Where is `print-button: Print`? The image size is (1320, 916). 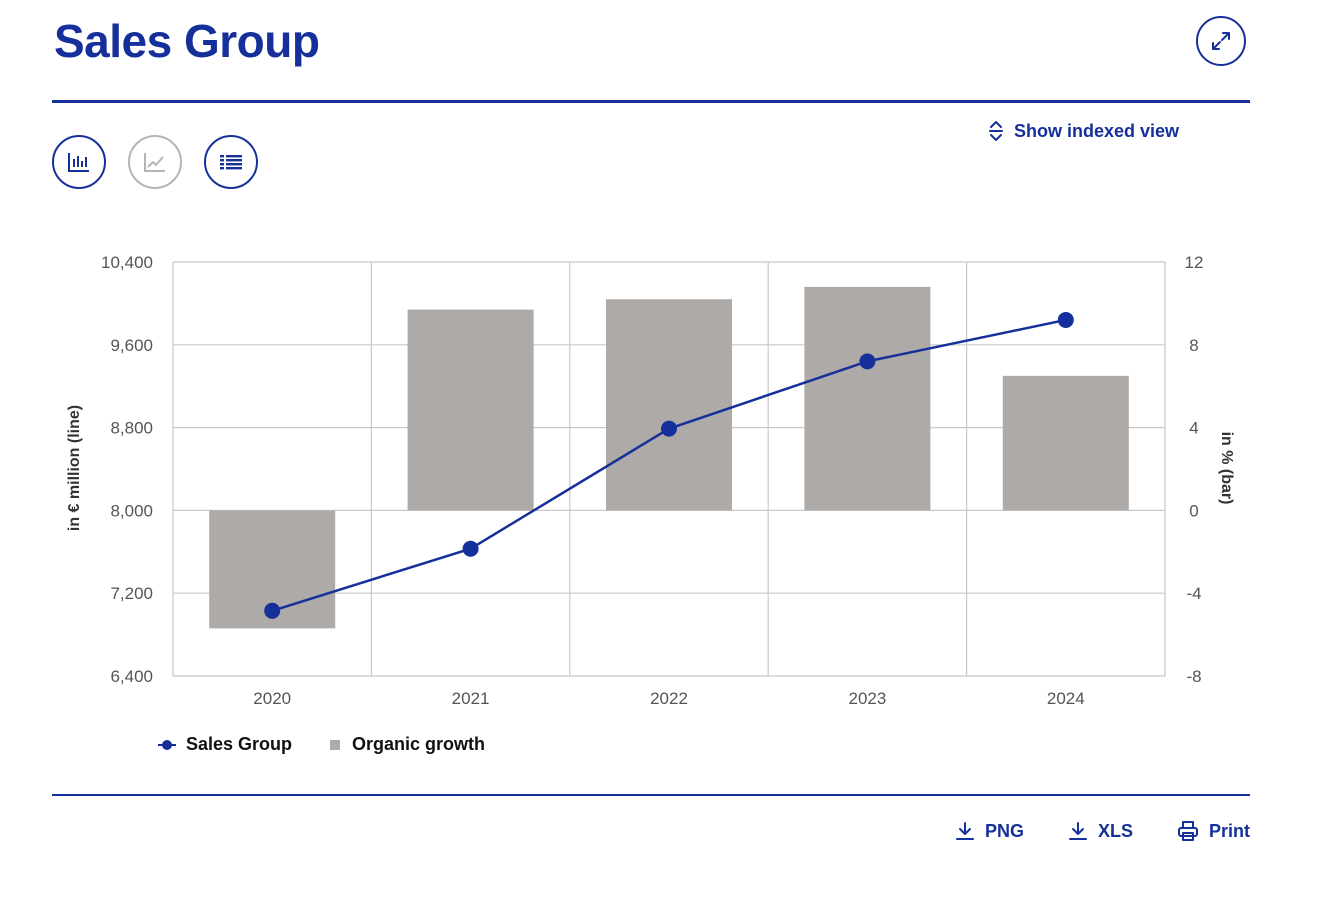 print-button: Print is located at coordinates (1213, 831).